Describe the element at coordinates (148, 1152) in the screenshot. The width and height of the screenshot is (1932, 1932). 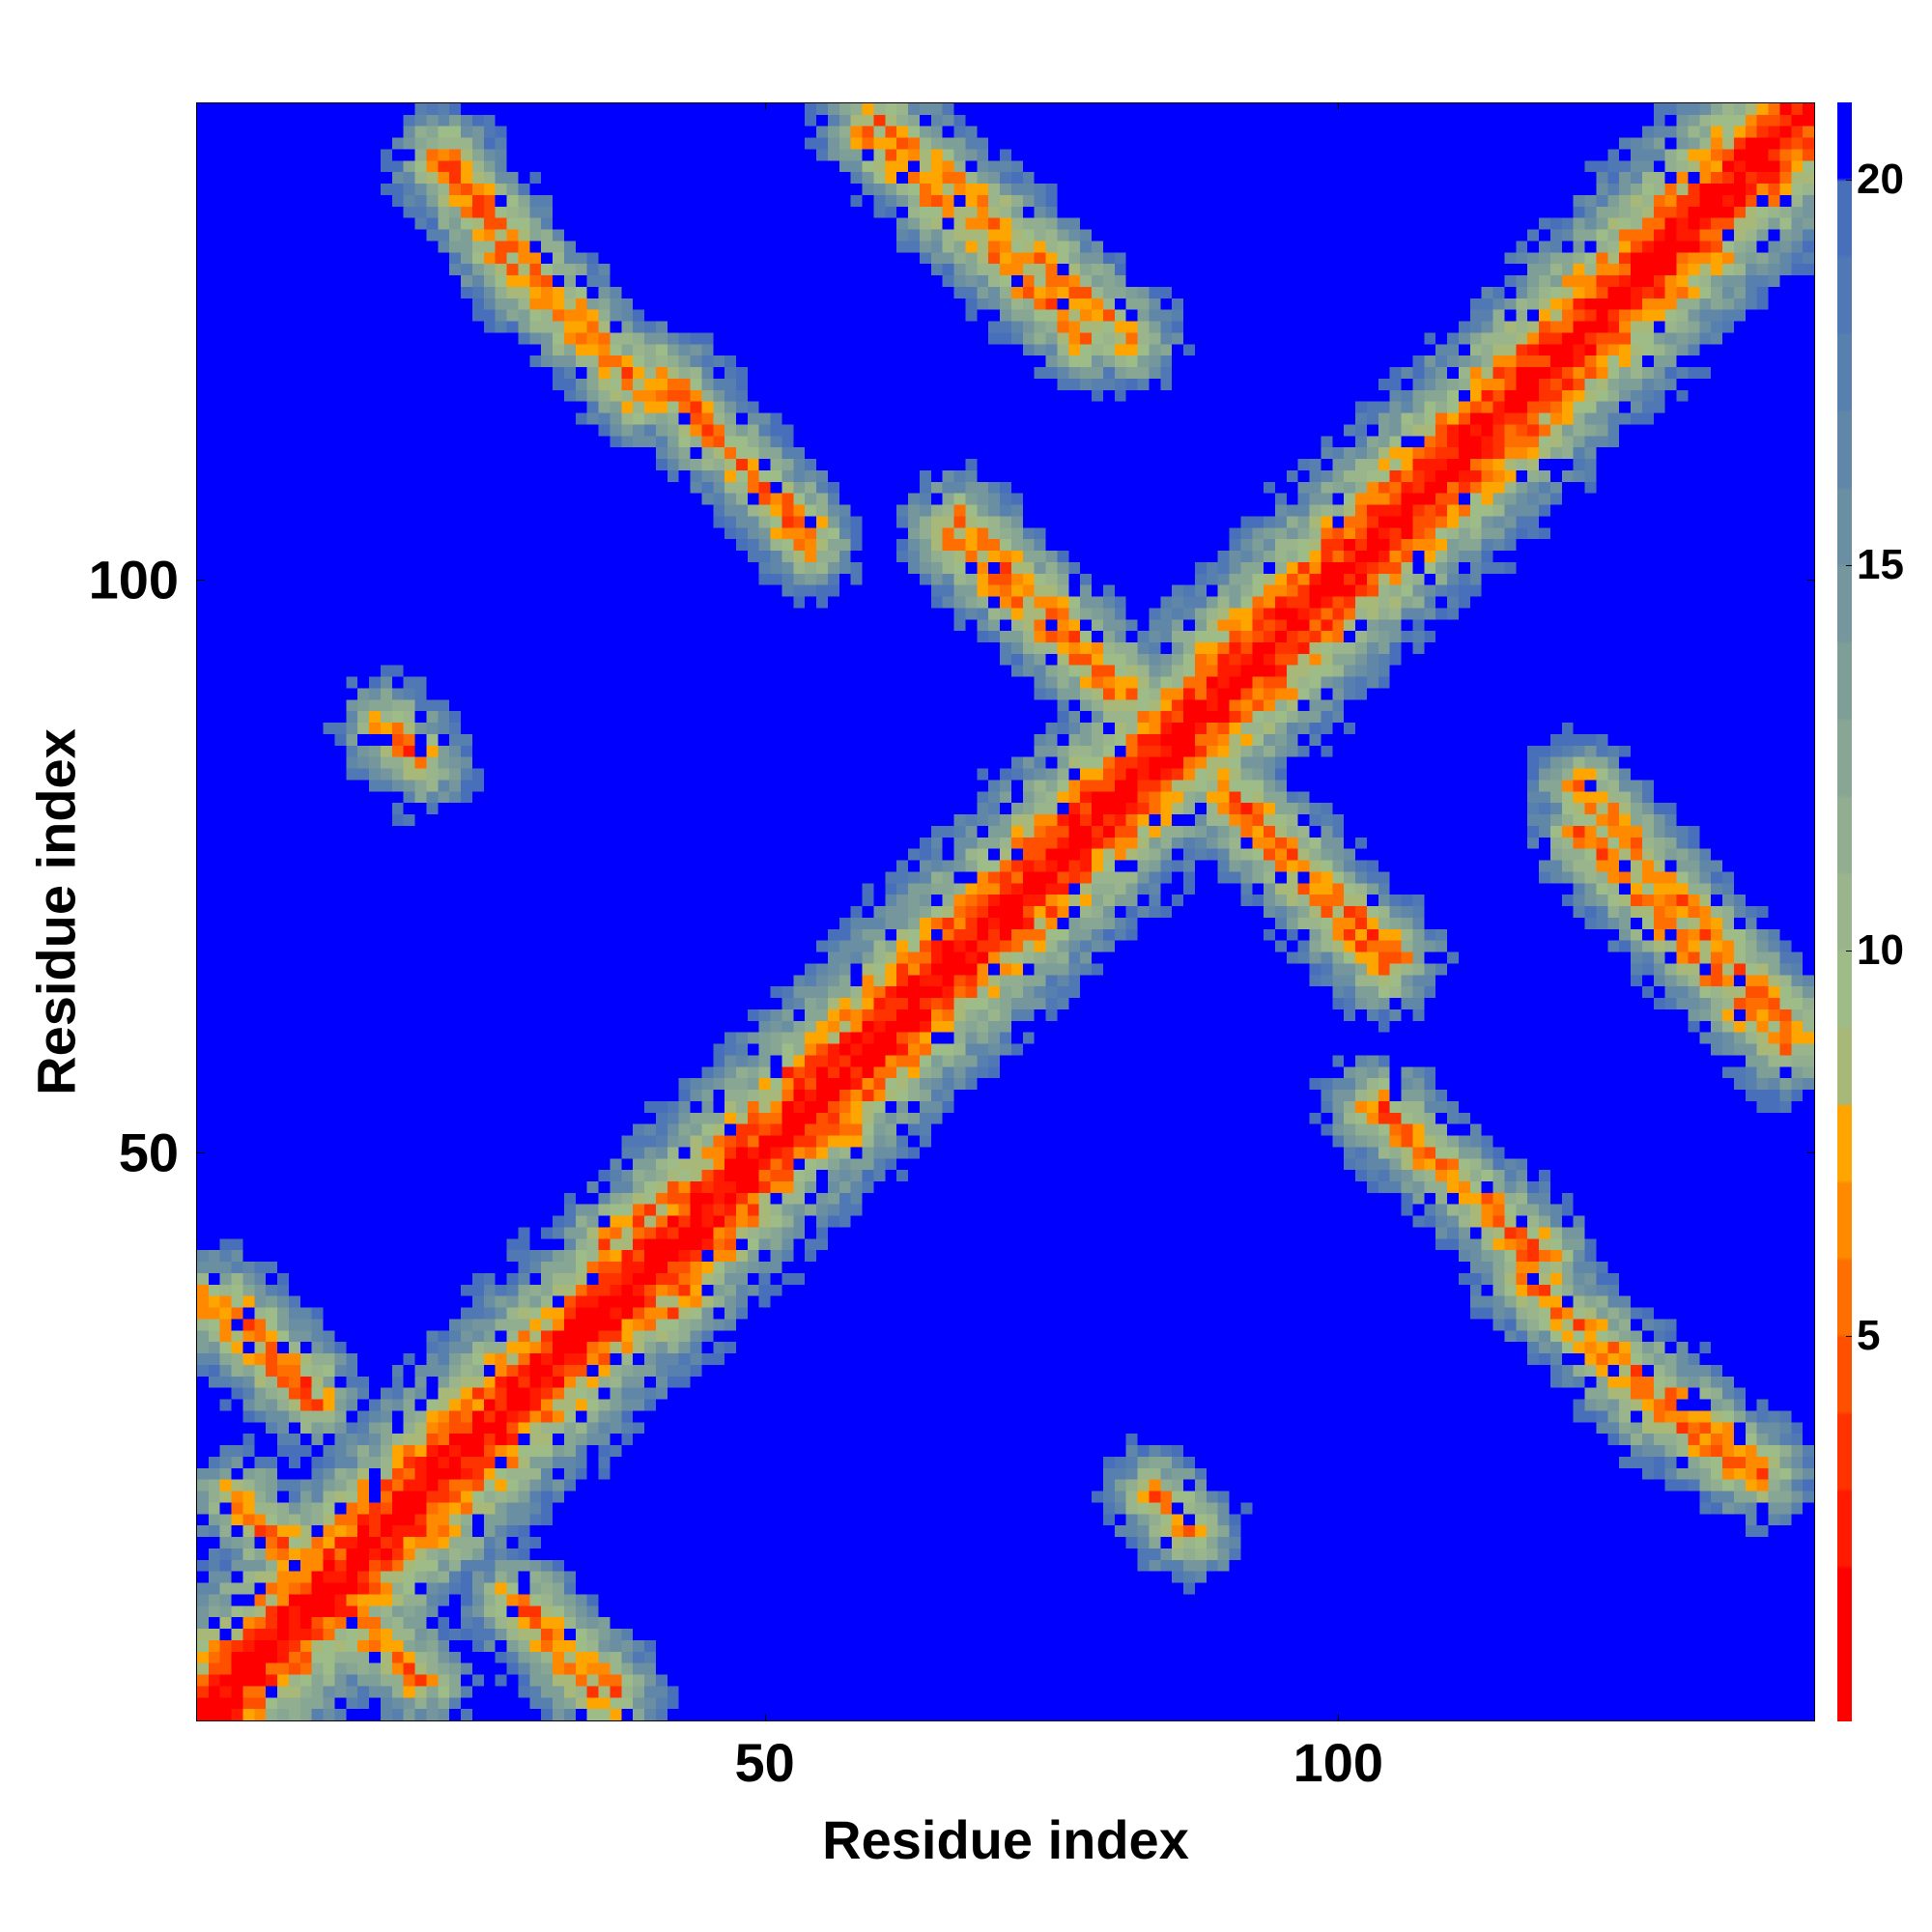
I see `y-tick-label: 50` at that location.